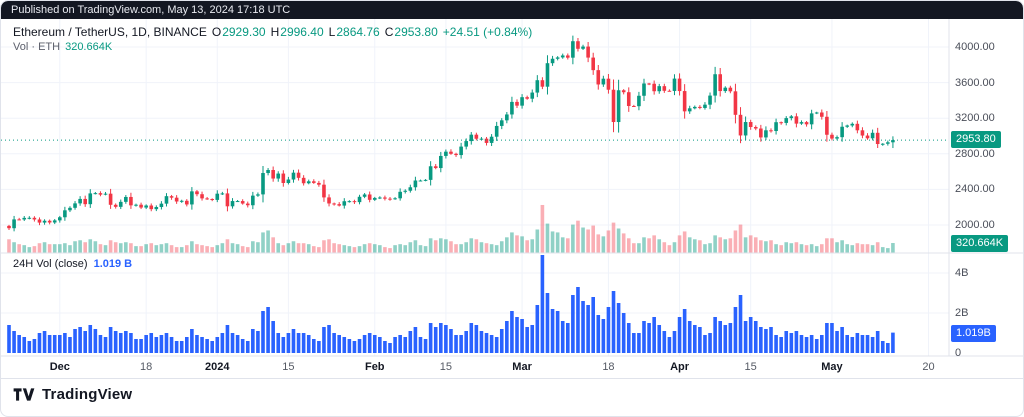 The image size is (1024, 417). What do you see at coordinates (113, 264) in the screenshot?
I see `vol24h-value: 1.019 B` at bounding box center [113, 264].